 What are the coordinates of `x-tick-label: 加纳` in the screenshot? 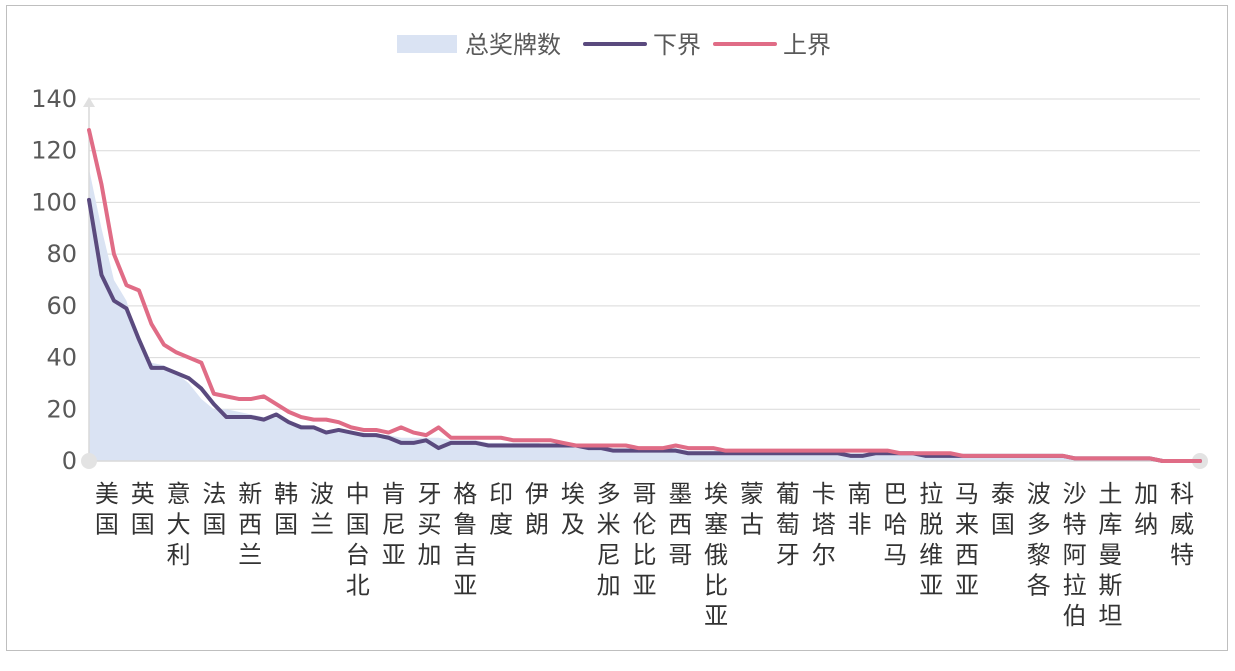 It's located at (1146, 509).